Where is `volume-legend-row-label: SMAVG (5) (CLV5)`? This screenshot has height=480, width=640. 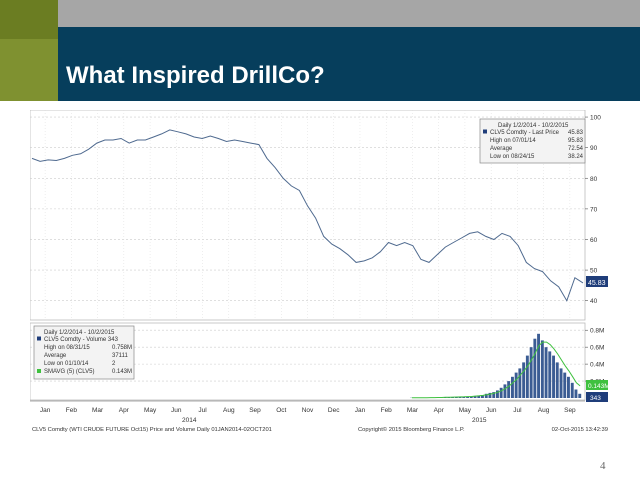
volume-legend-row-label: SMAVG (5) (CLV5) is located at coordinates (69, 372).